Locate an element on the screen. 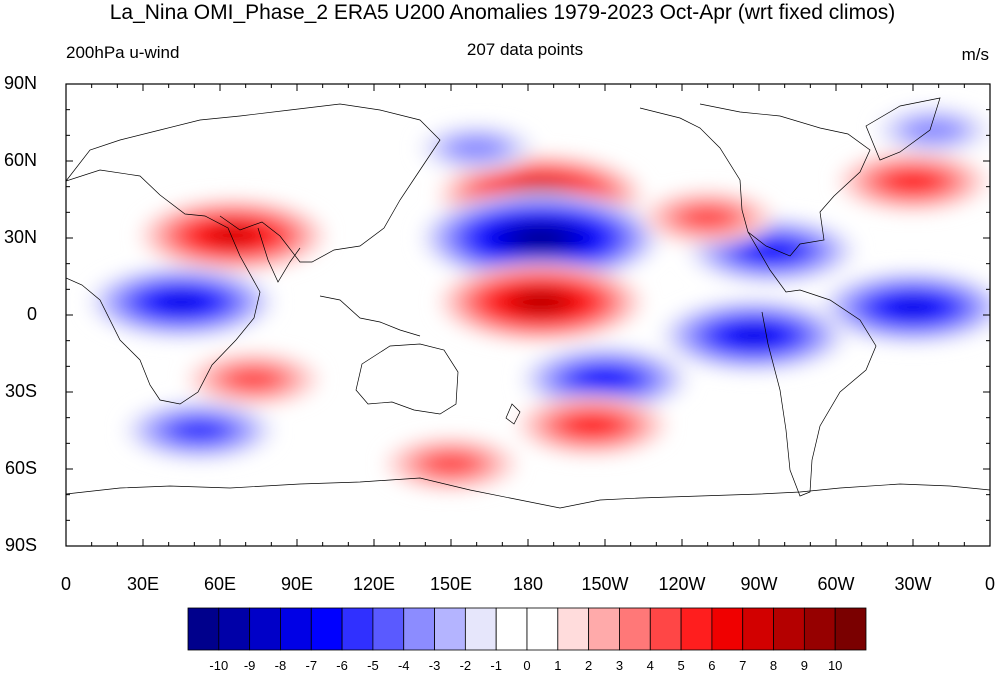 This screenshot has width=1005, height=676. colorbar-label: 5 is located at coordinates (681, 665).